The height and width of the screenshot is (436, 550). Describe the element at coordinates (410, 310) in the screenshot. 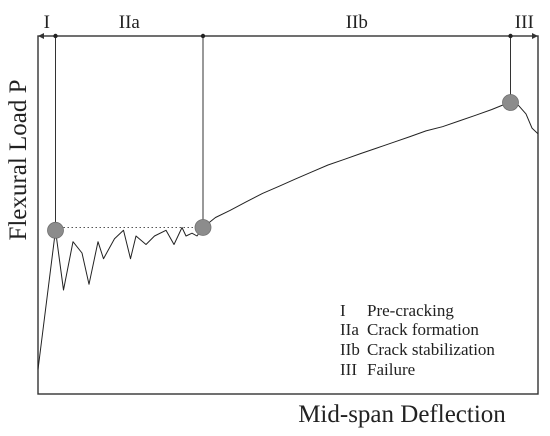

I see `legend-text-1: Pre-cracking` at that location.